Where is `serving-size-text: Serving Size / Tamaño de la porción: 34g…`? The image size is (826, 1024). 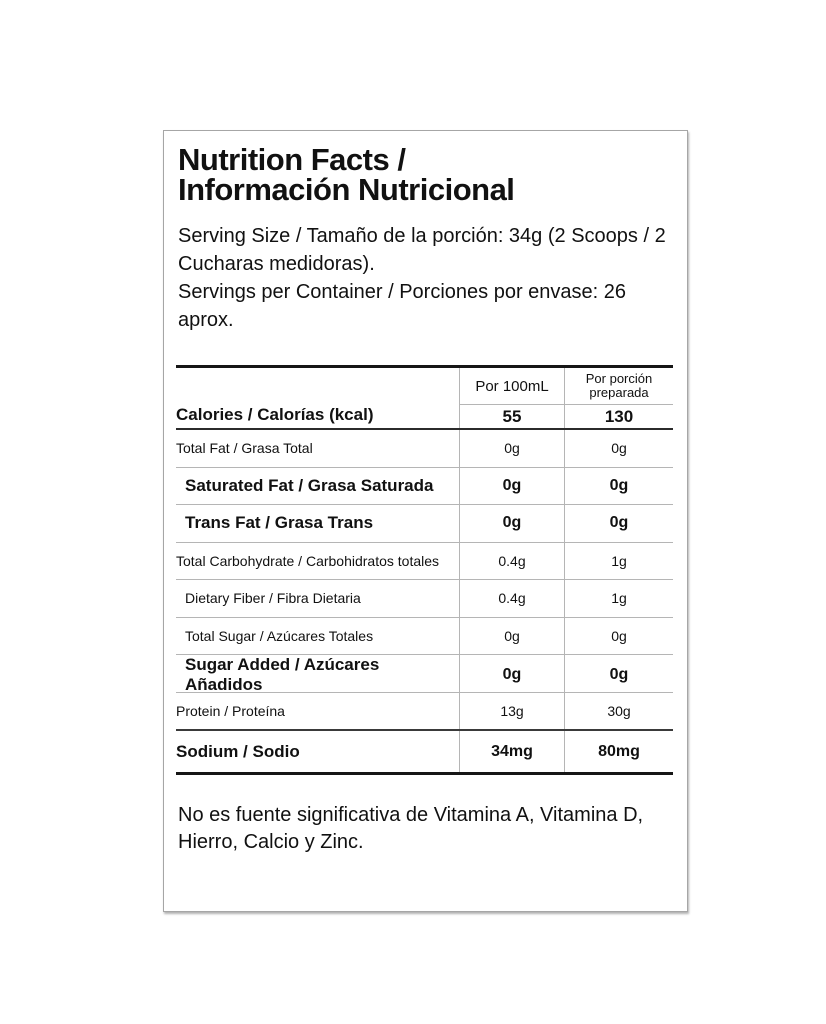
serving-size-text: Serving Size / Tamaño de la porción: 34g… is located at coordinates (422, 250).